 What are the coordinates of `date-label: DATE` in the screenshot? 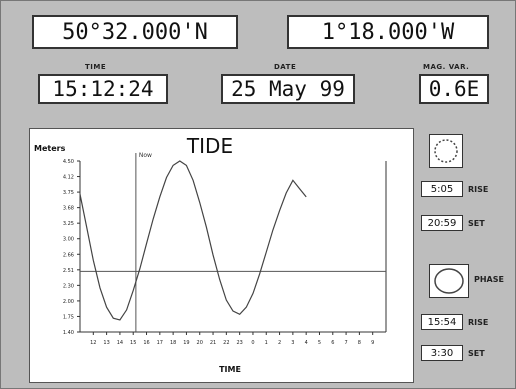 It's located at (285, 67).